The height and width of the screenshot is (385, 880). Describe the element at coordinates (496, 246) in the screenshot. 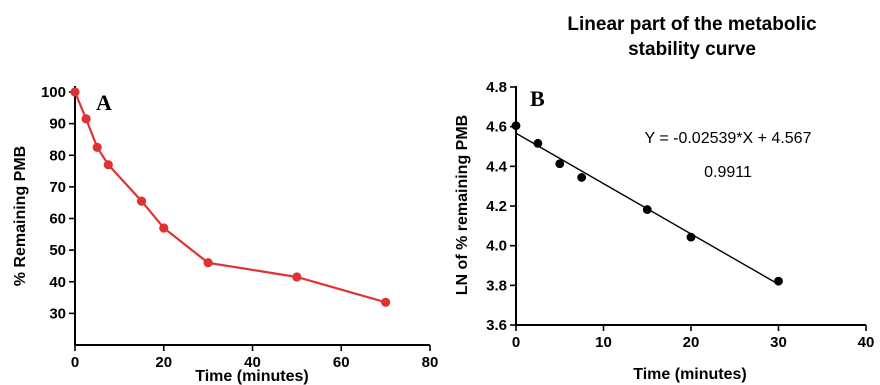

I see `panel-b-y-tick-label: 4.0` at that location.